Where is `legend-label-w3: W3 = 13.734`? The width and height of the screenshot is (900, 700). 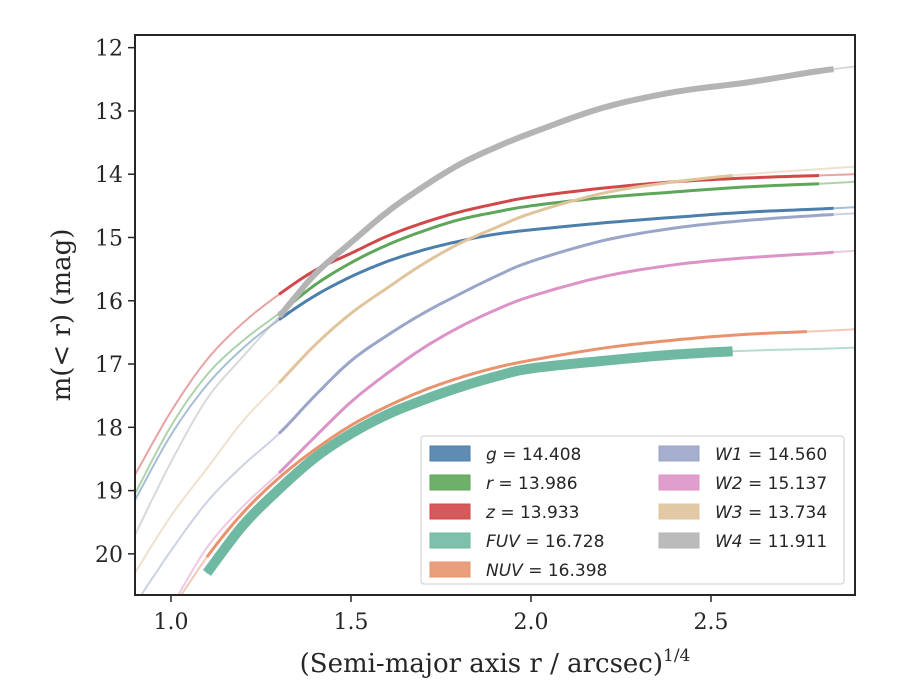
legend-label-w3: W3 = 13.734 is located at coordinates (771, 513).